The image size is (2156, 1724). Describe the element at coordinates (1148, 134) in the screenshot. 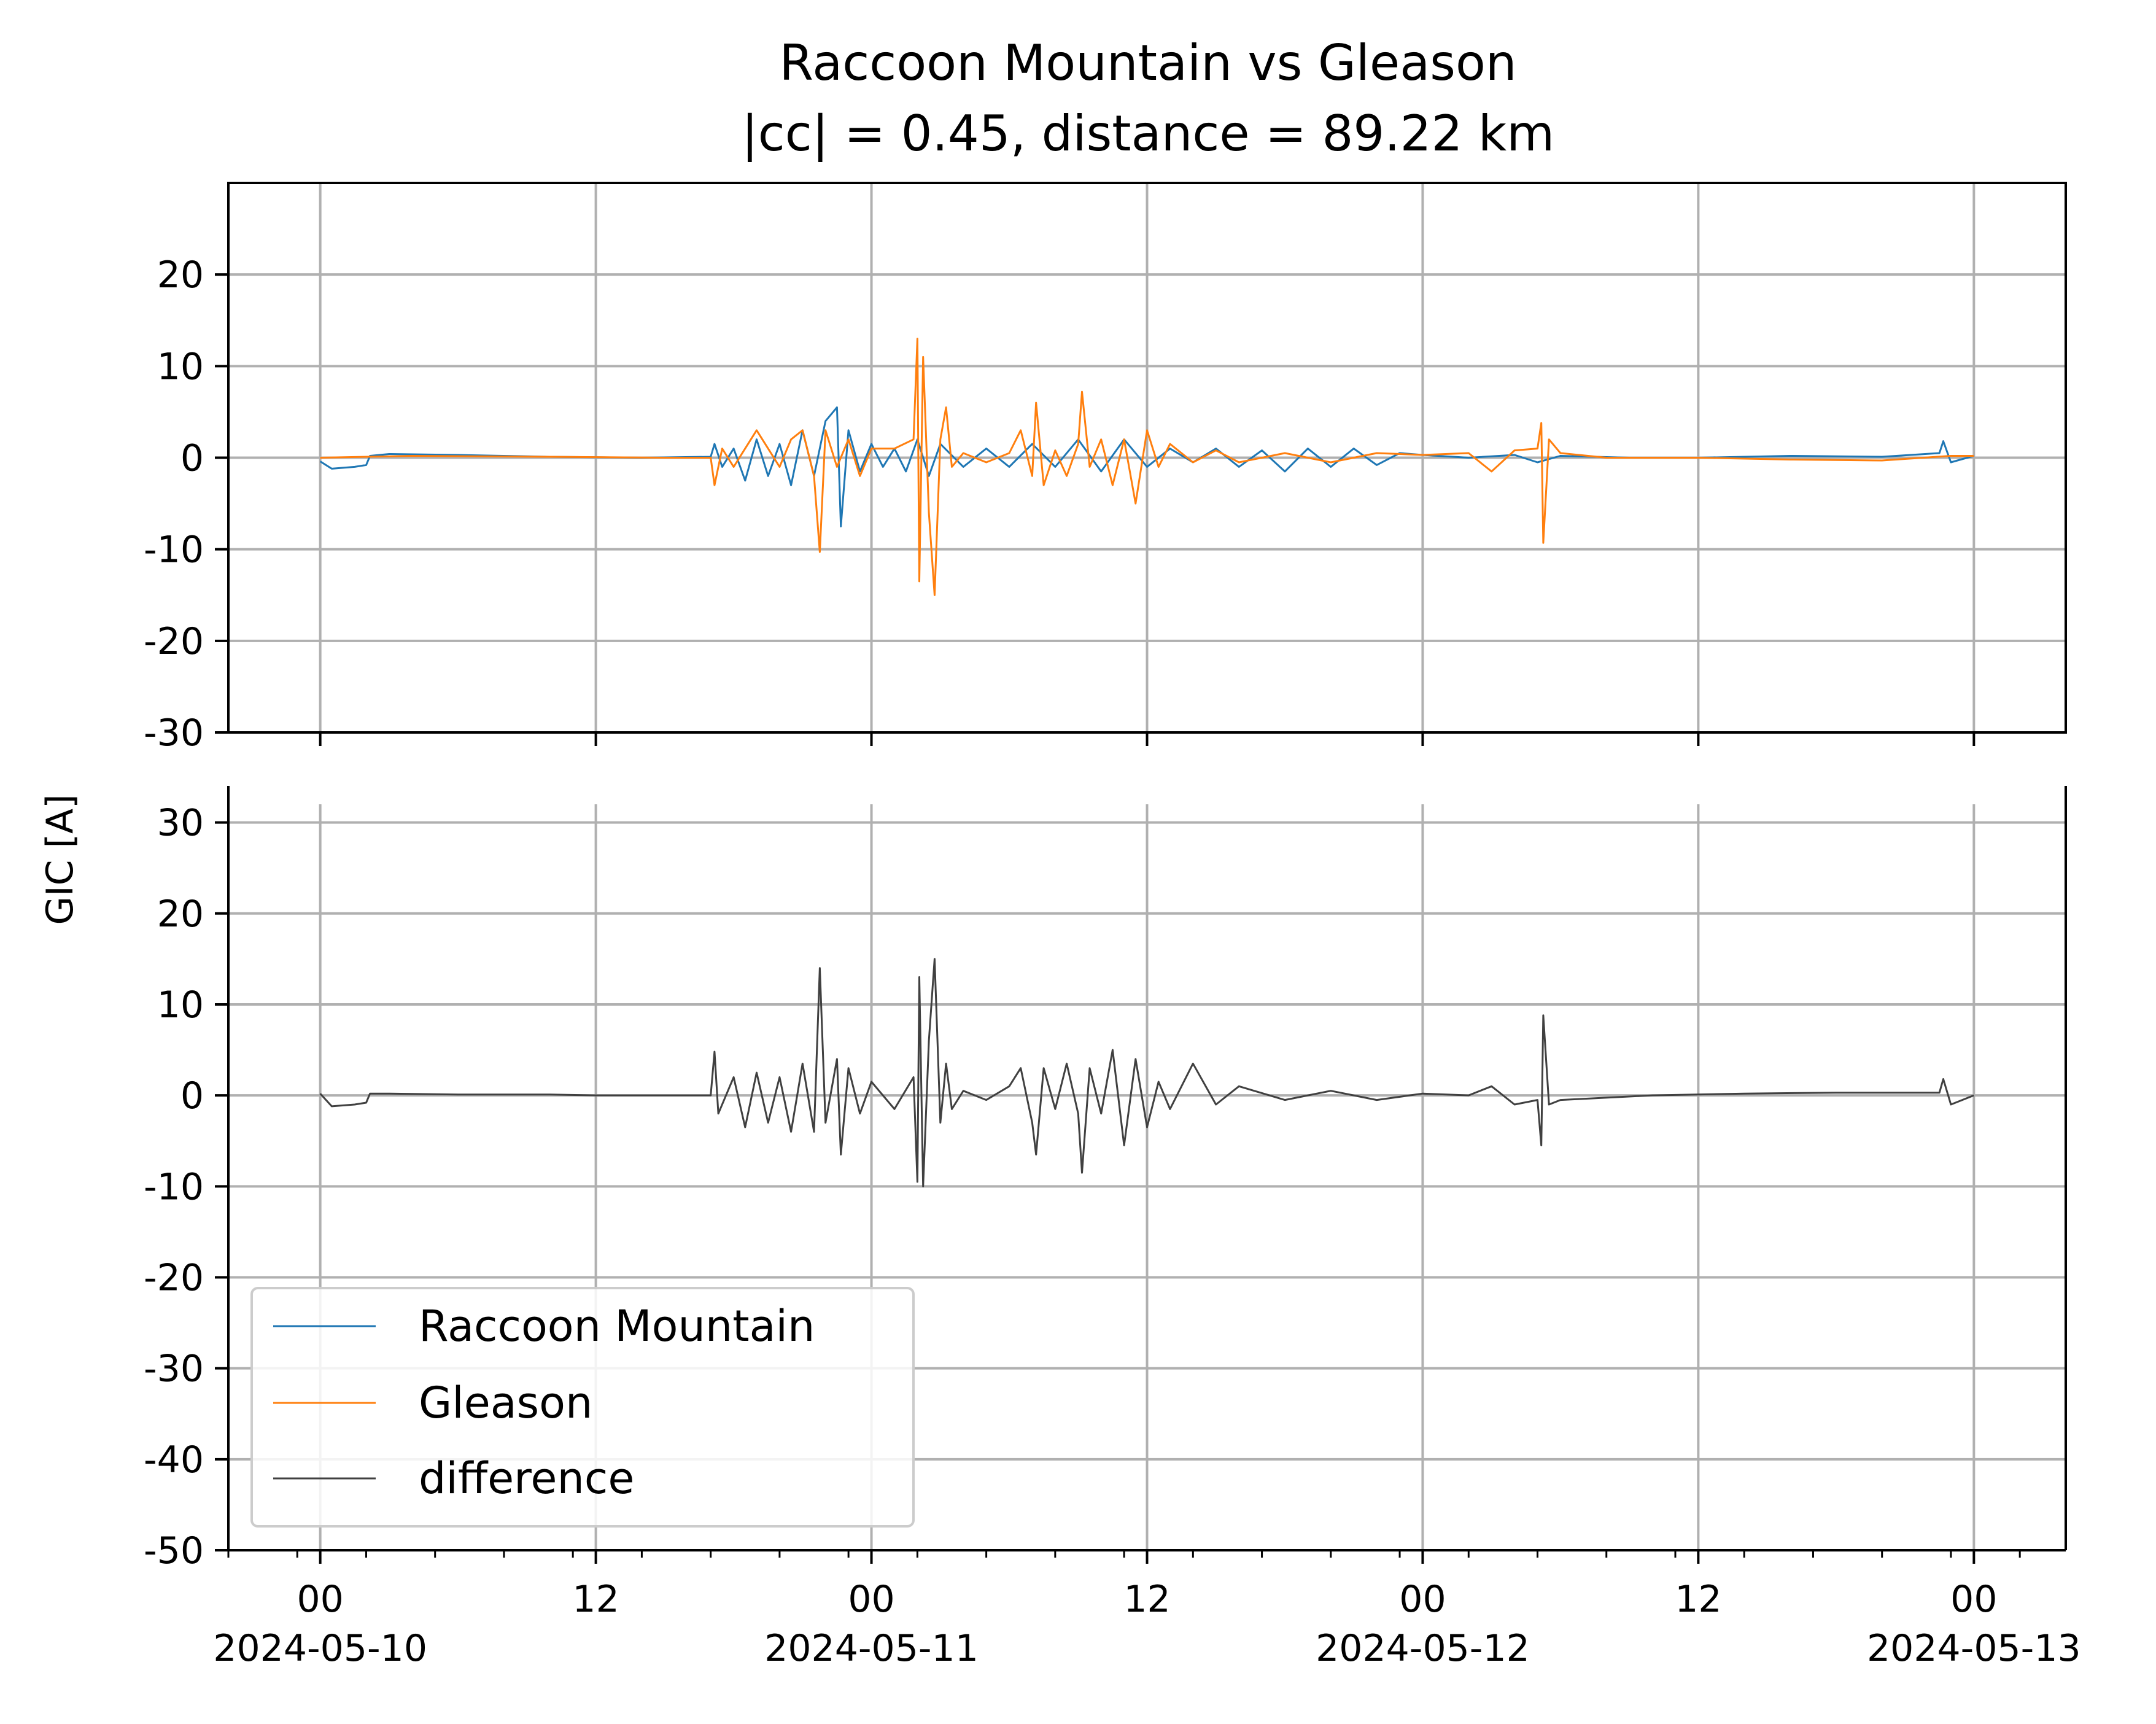

I see `chart-subtitle: |cc| = 0.45, distance = 89.22 km` at that location.